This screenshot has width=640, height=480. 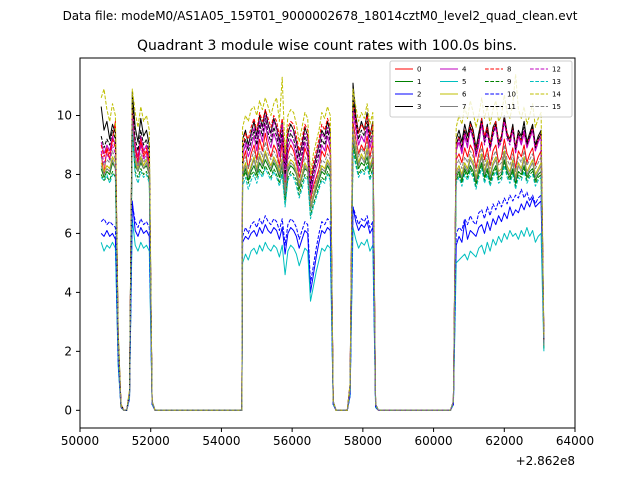 What do you see at coordinates (68, 410) in the screenshot?
I see `y-tick-label: 0` at bounding box center [68, 410].